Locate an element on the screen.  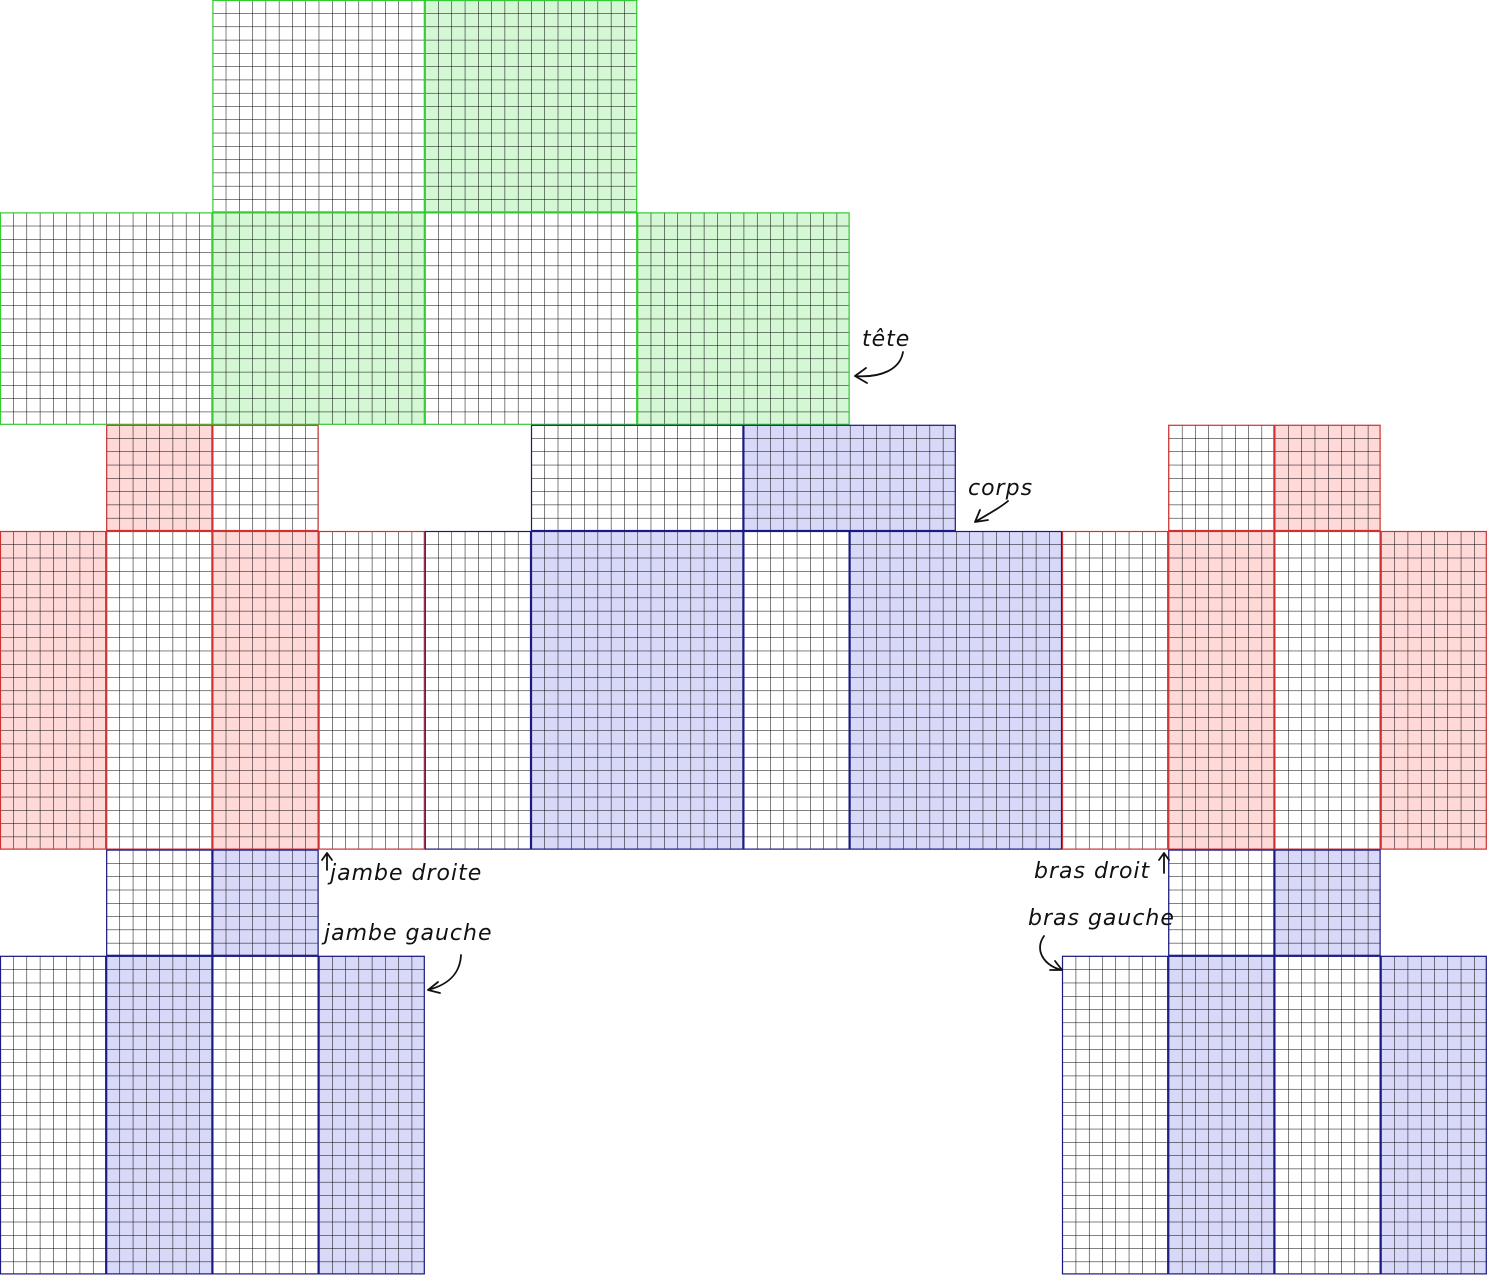
head-front-grid is located at coordinates (318, 318).